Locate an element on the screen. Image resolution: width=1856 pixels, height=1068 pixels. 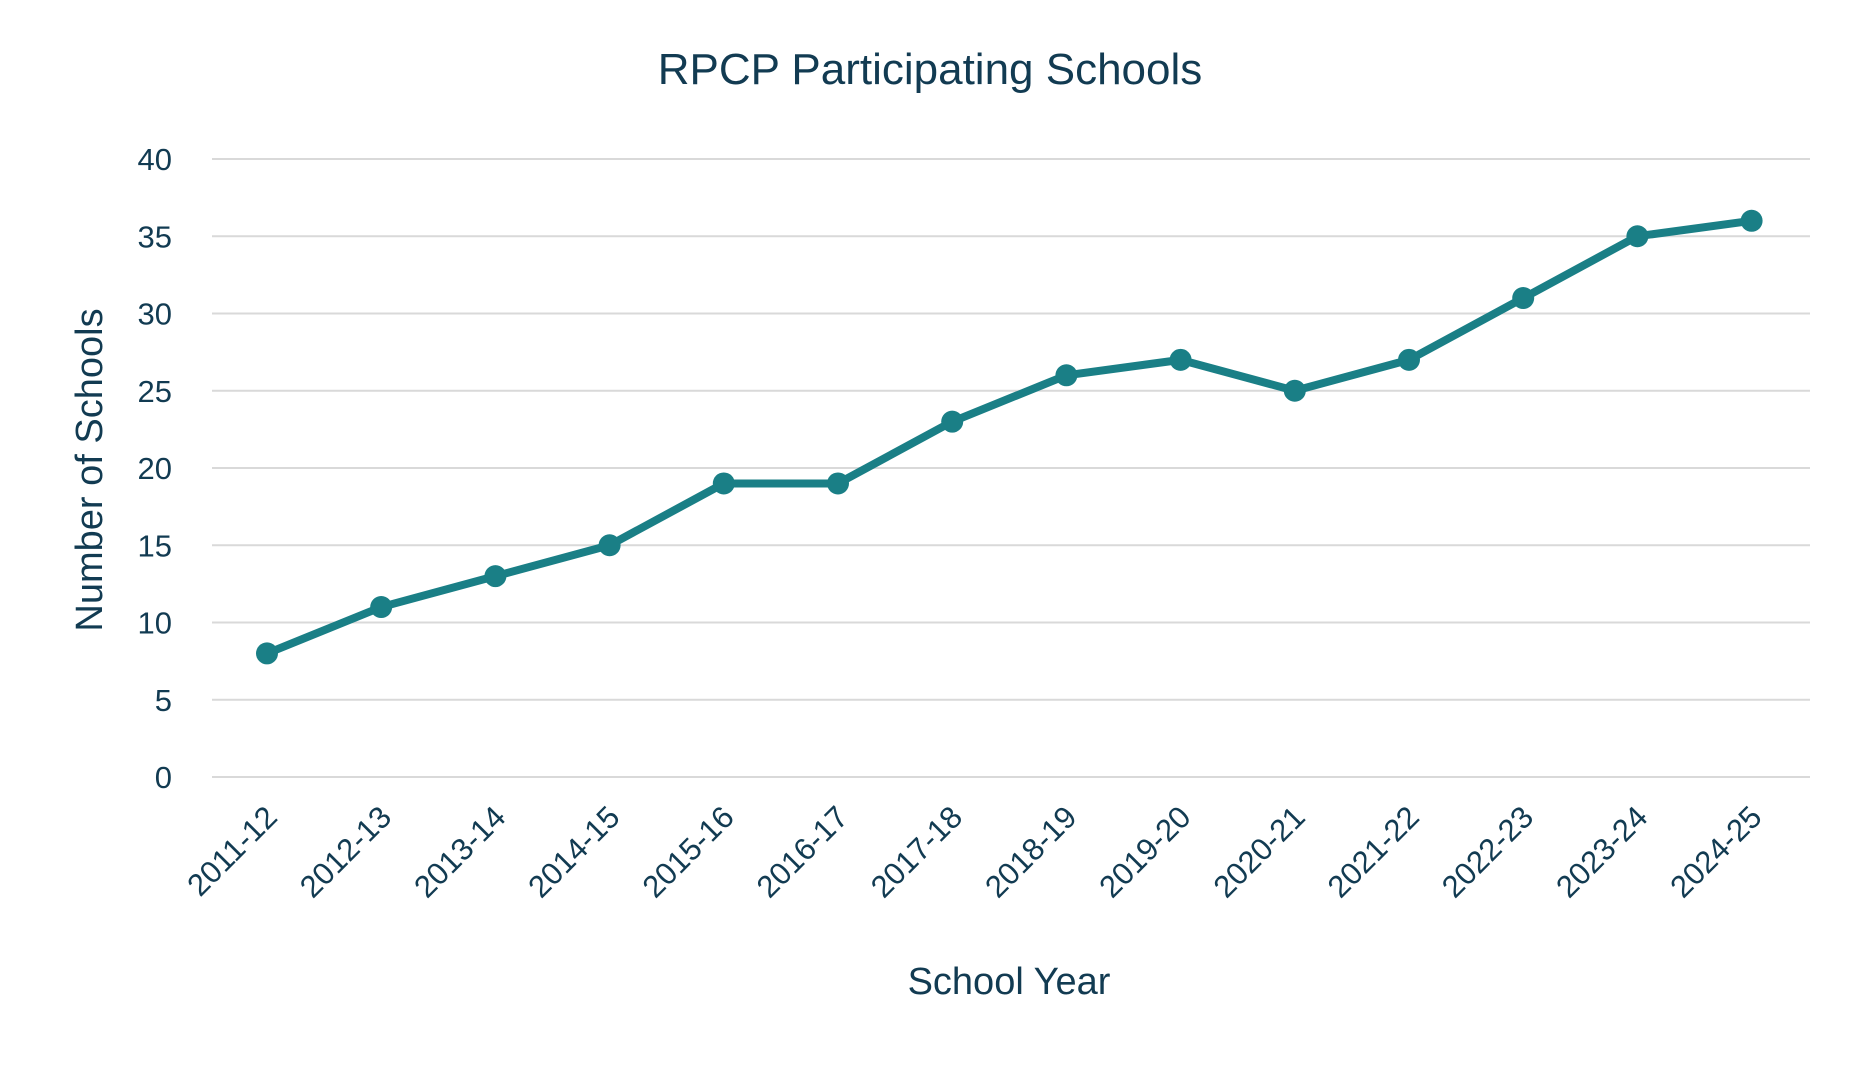
y-tick-label: 5 is located at coordinates (163, 700).